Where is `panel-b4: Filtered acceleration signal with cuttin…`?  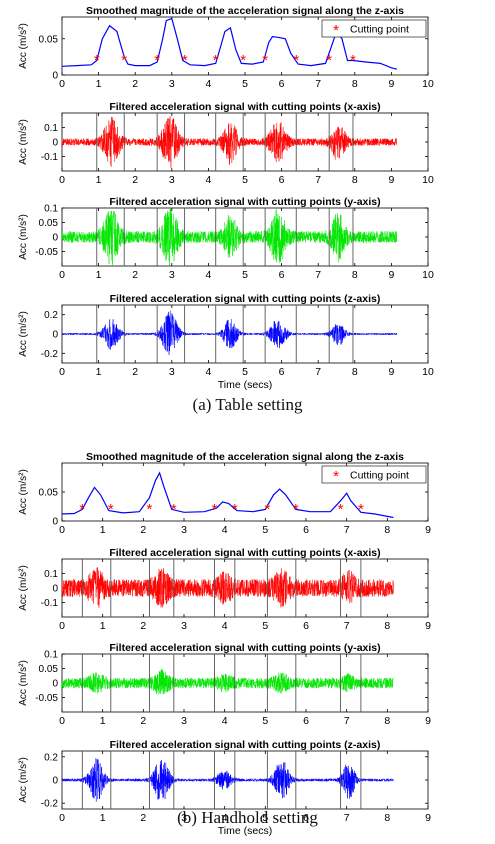 panel-b4: Filtered acceleration signal with cuttin… is located at coordinates (224, 788).